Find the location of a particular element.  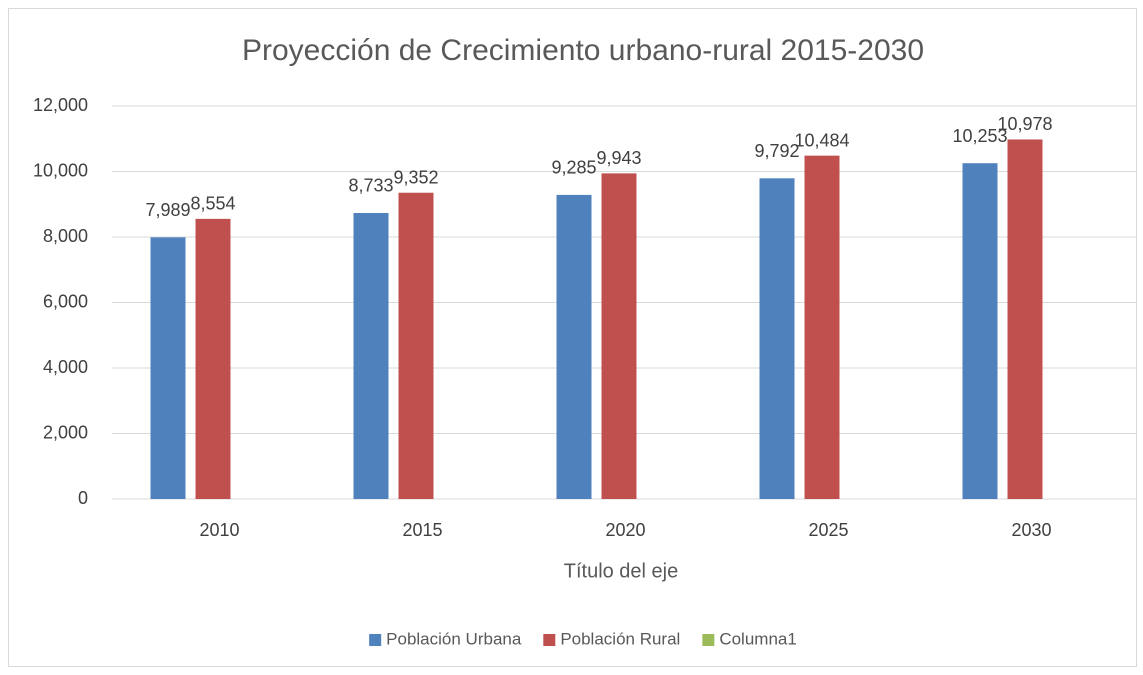

y-tick-label: 4,000 is located at coordinates (65, 367).